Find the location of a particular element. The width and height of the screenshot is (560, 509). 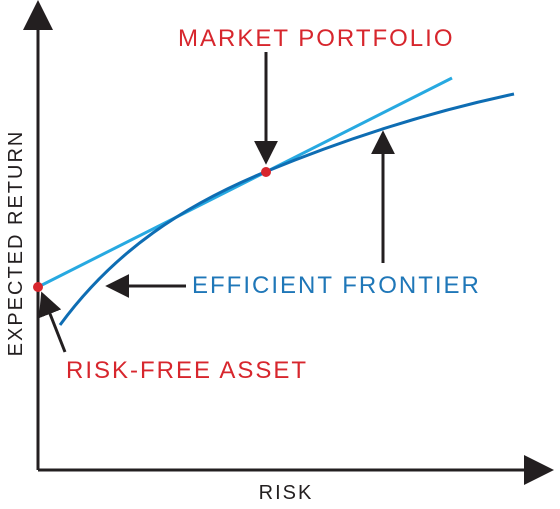

risk-free-asset-arrow is located at coordinates (52, 322).